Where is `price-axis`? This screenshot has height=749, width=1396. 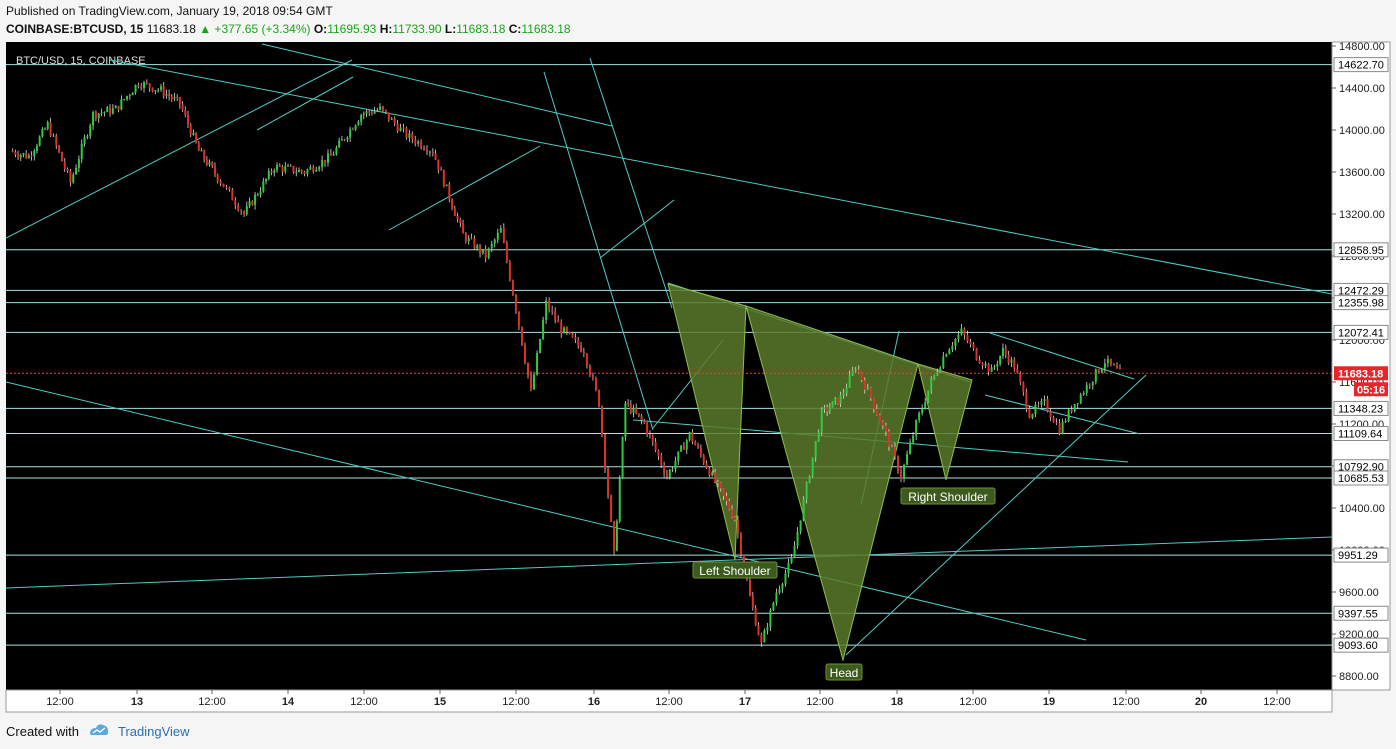
price-axis is located at coordinates (1361, 366).